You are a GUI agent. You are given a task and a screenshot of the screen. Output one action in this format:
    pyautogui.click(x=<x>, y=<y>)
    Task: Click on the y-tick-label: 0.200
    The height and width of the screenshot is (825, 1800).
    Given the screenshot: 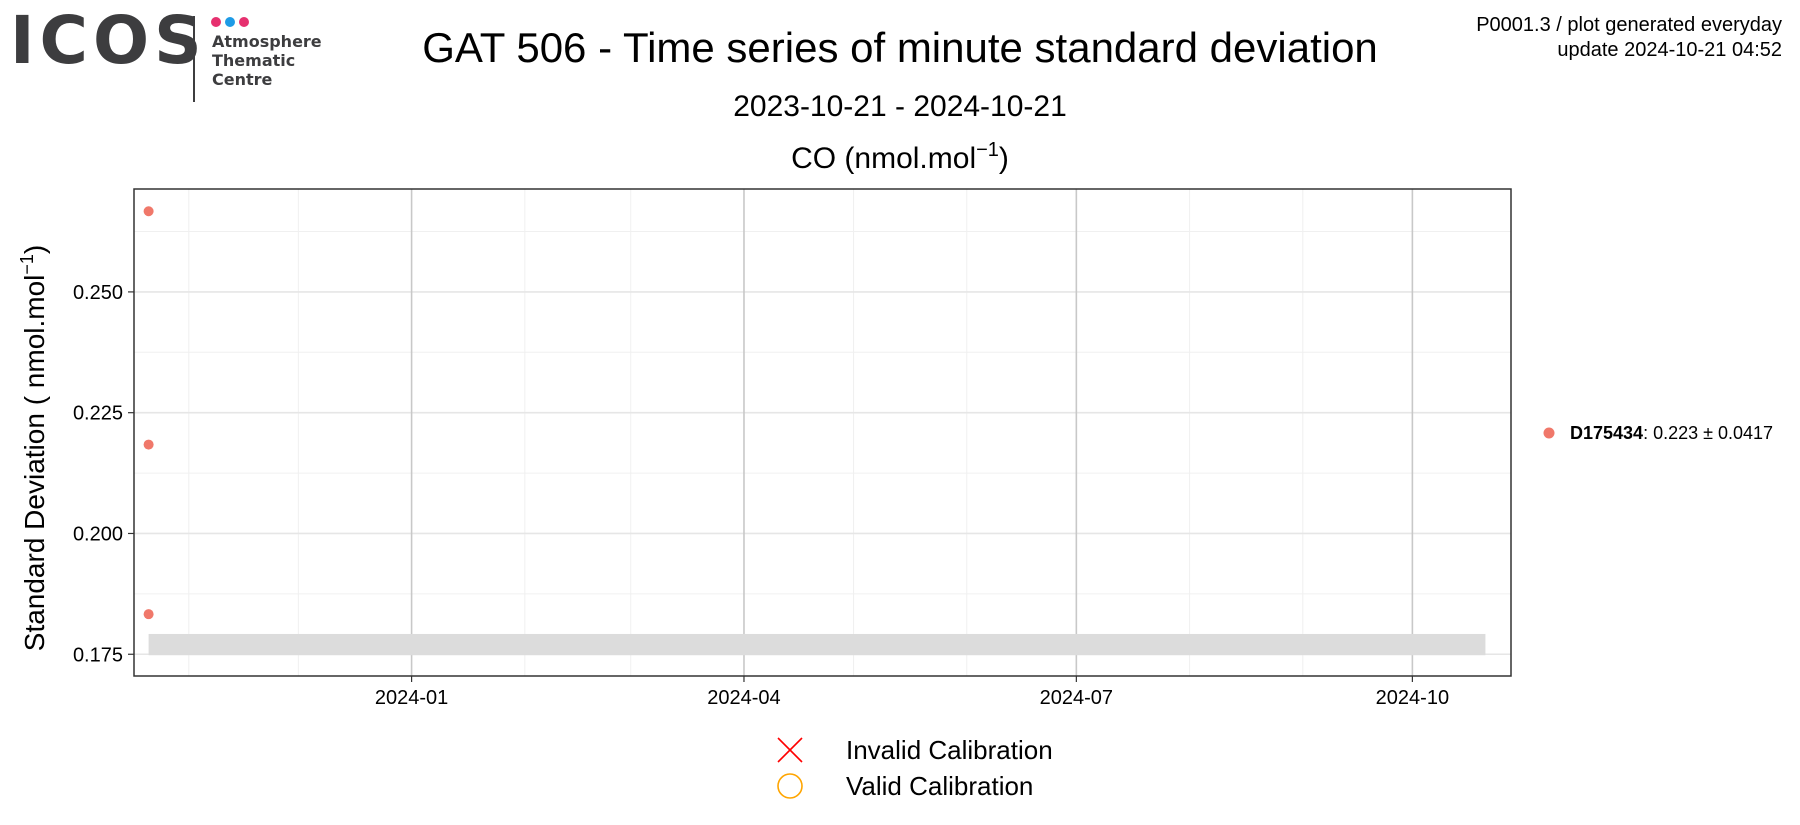 What is the action you would take?
    pyautogui.click(x=98, y=534)
    